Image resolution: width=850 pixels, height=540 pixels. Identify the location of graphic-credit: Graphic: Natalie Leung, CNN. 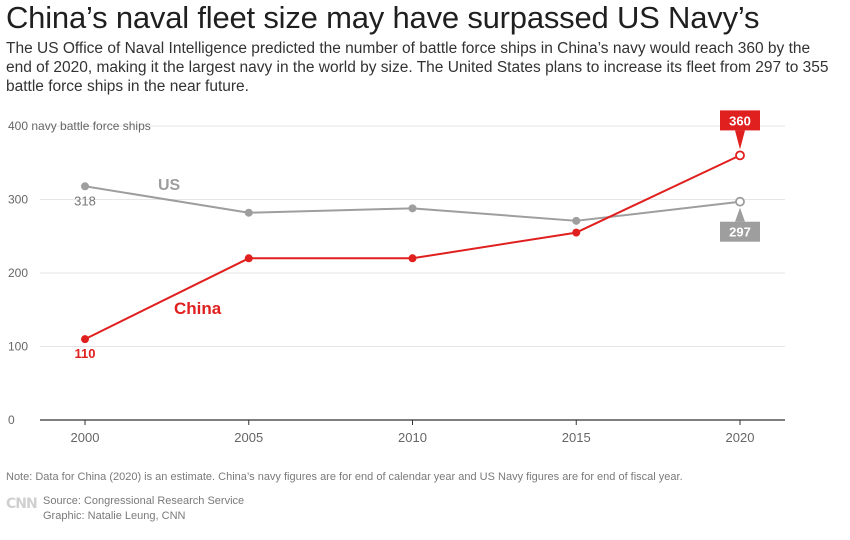
(114, 516).